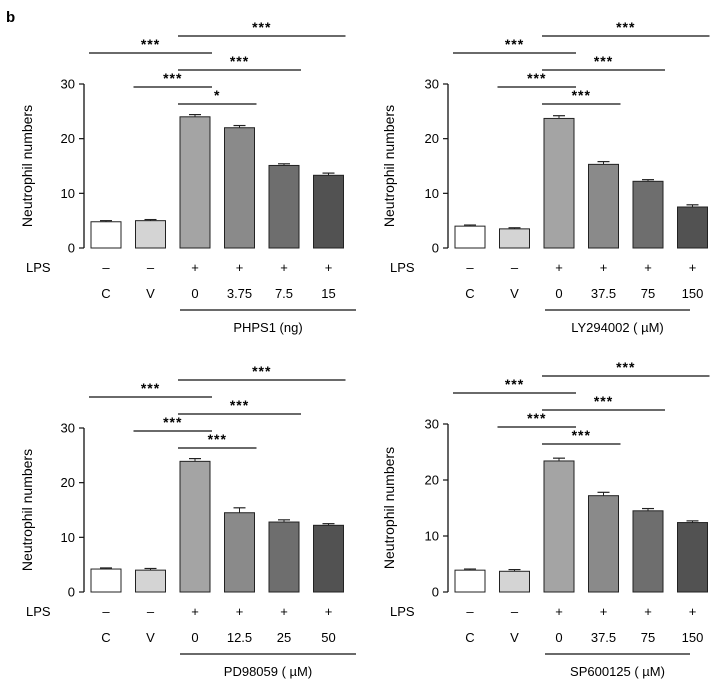 Image resolution: width=720 pixels, height=686 pixels. What do you see at coordinates (284, 206) in the screenshot?
I see `bar-7.5` at bounding box center [284, 206].